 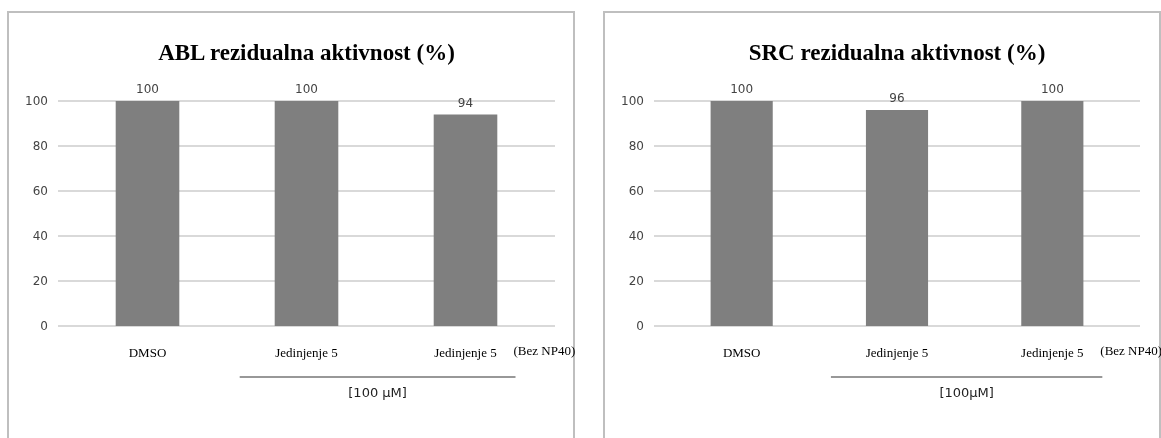 What do you see at coordinates (966, 392) in the screenshot?
I see `x-axis-title: [100µM]` at bounding box center [966, 392].